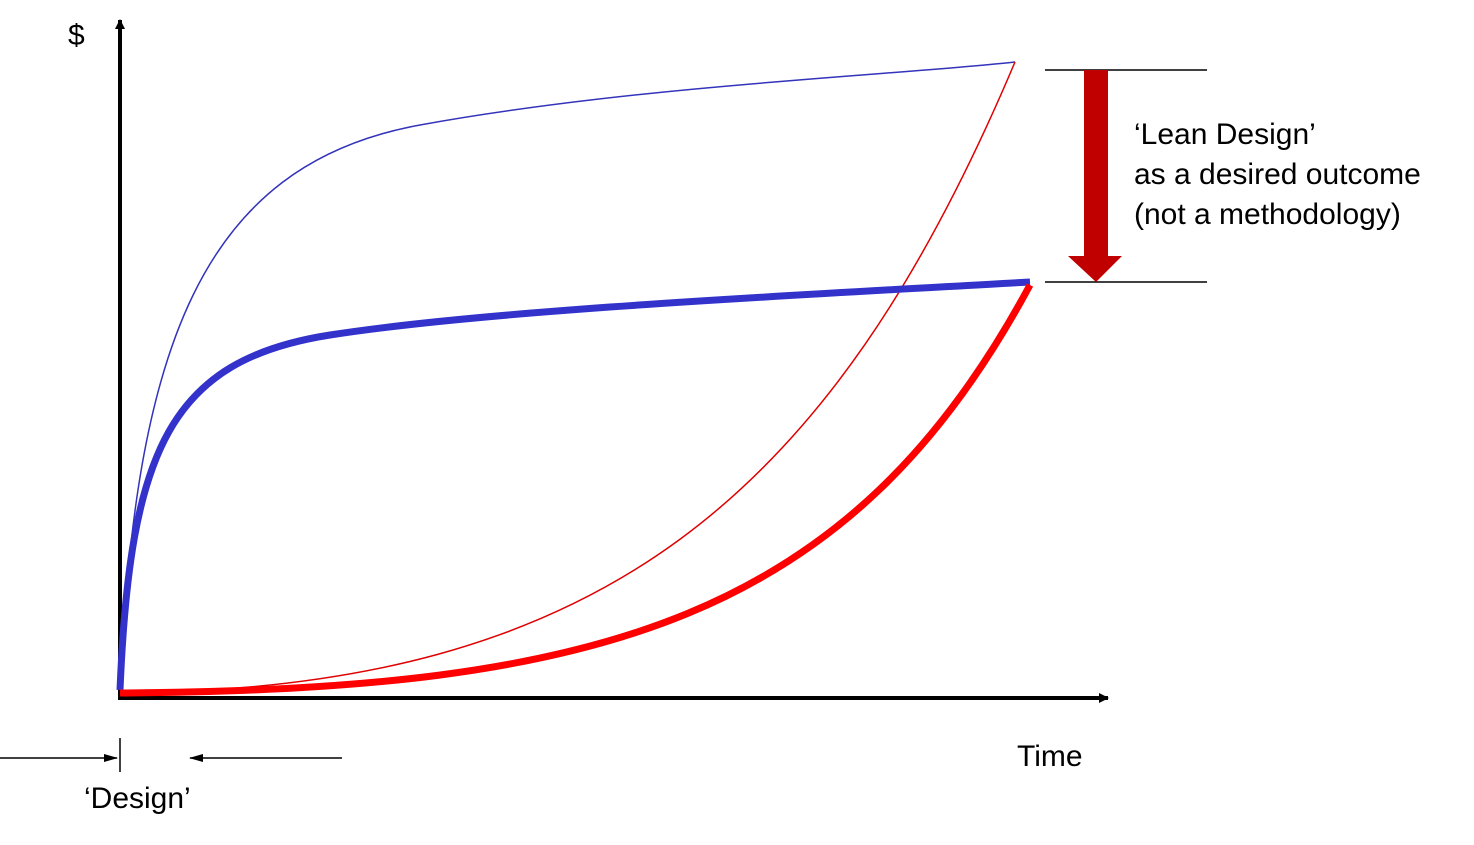  What do you see at coordinates (1267, 214) in the screenshot?
I see `annotation-line: (not a methodology)` at bounding box center [1267, 214].